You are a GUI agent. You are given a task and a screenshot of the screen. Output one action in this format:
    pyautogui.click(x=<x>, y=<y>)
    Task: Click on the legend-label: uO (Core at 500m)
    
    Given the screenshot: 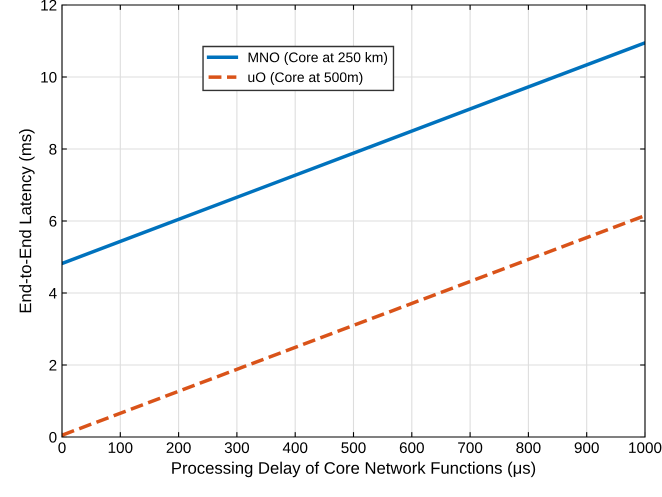 What is the action you would take?
    pyautogui.click(x=305, y=78)
    